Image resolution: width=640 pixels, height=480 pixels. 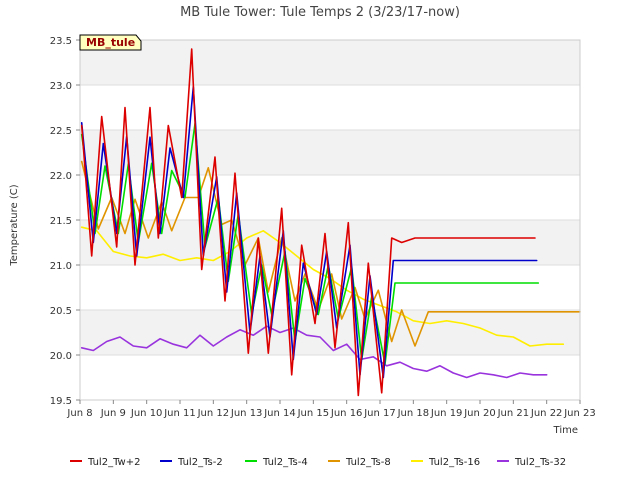 I want to click on x-tick-label: Jun 14, so click(x=279, y=413).